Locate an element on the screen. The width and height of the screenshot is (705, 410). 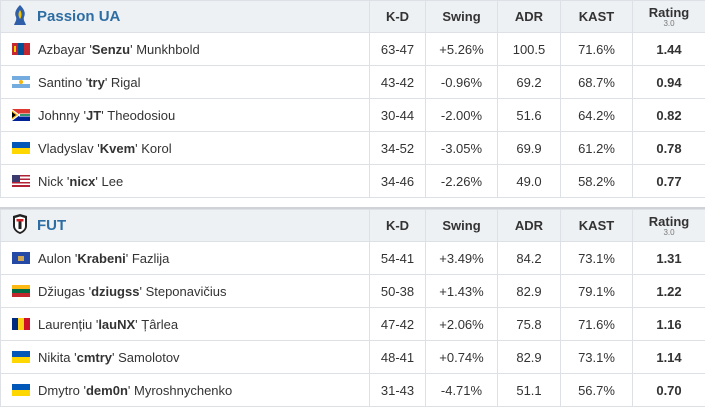
adr-value: 51.1 is located at coordinates (529, 390).